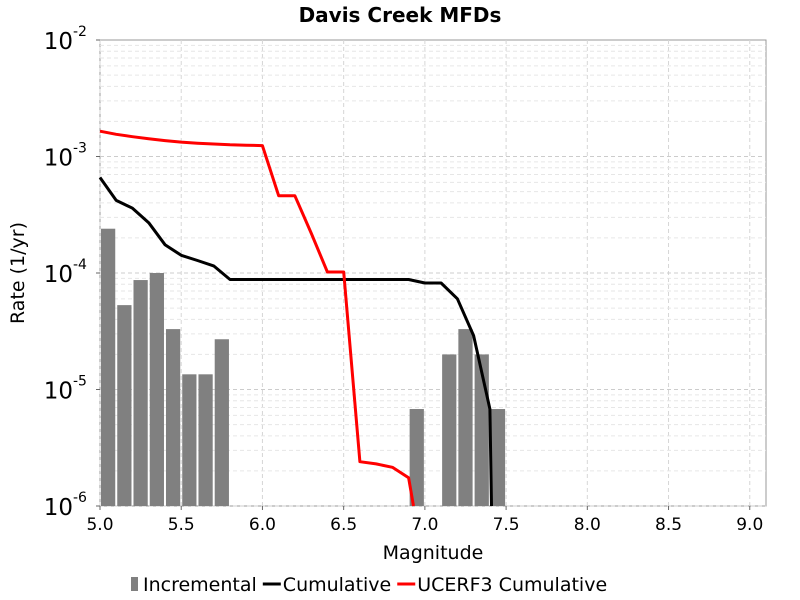 This screenshot has height=600, width=800. Describe the element at coordinates (424, 525) in the screenshot. I see `x-tick-label: 7.0` at that location.